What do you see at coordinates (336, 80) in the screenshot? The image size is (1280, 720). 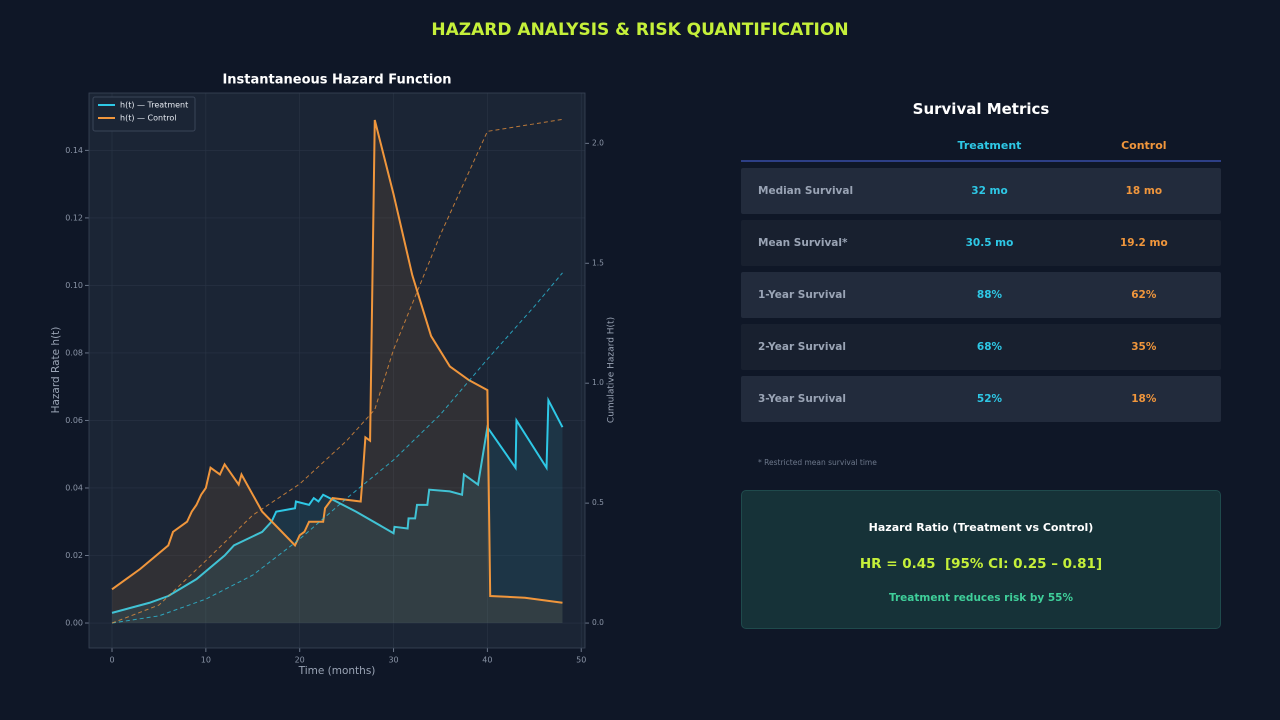 I see `chart-title: Instantaneous Hazard Function` at bounding box center [336, 80].